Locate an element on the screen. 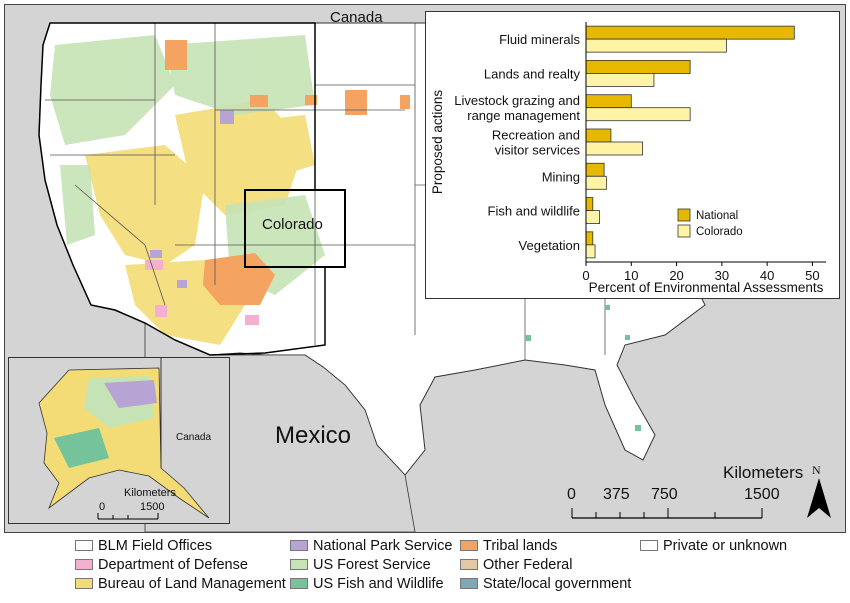  inset-scale-svg is located at coordinates (128, 516).